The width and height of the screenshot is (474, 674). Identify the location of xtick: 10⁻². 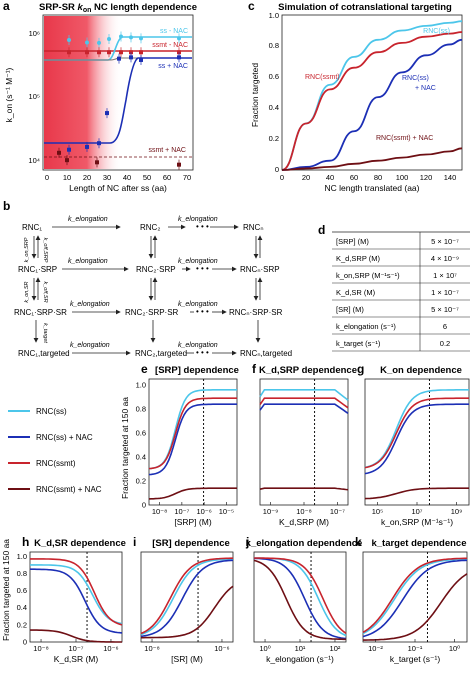
(375, 648).